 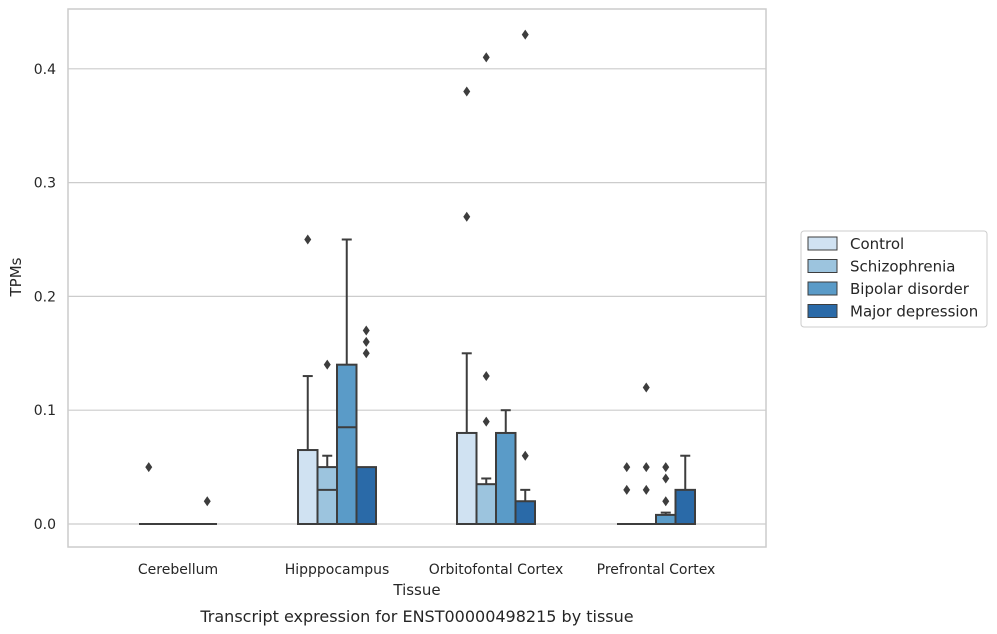 I want to click on x-tick-label: Hipppocampus, so click(x=337, y=570).